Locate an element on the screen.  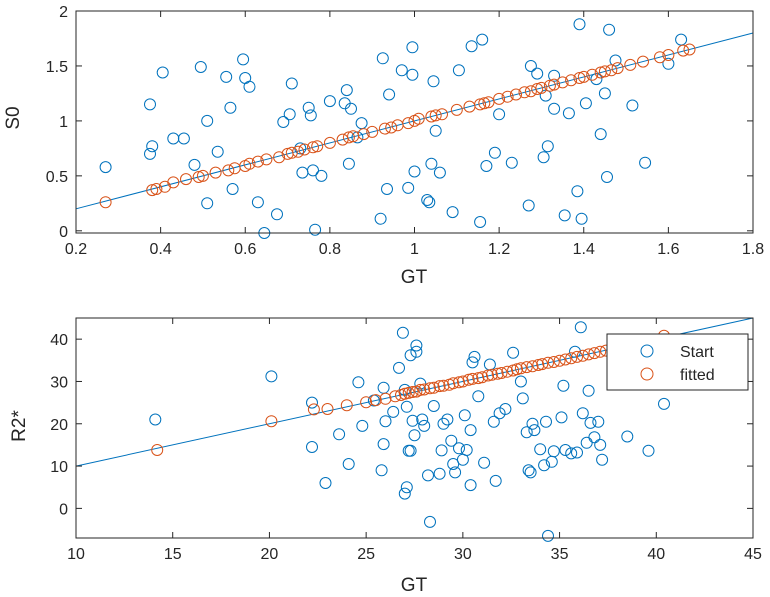
r2-ytick-label: 10 is located at coordinates (59, 467).